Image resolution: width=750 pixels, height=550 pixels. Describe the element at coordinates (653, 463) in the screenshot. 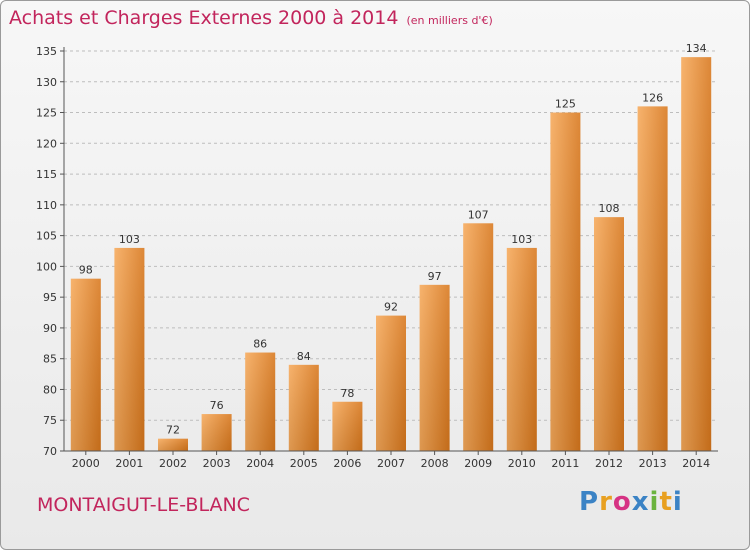

I see `x-tick-label: 2013` at that location.